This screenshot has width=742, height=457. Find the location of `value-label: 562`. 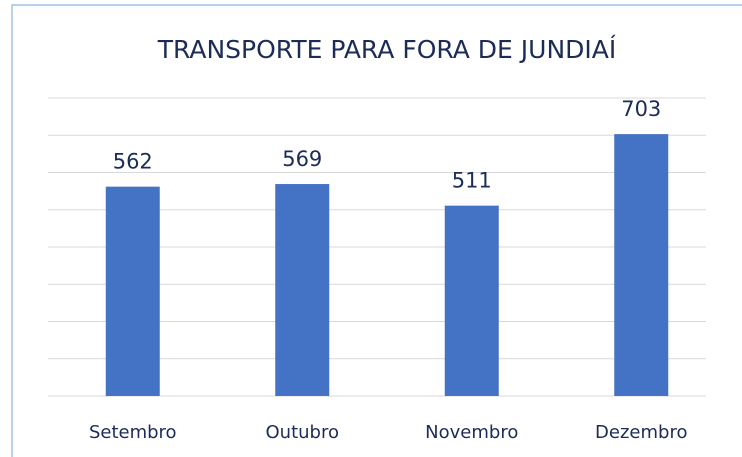

value-label: 562 is located at coordinates (133, 162).